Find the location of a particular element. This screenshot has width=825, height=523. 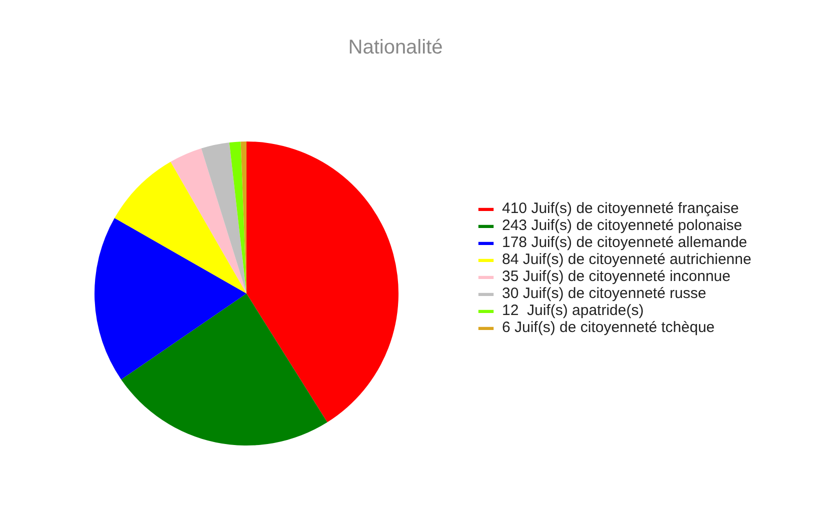

legend-label: 12 Juif(s) apatride(s) is located at coordinates (573, 310).